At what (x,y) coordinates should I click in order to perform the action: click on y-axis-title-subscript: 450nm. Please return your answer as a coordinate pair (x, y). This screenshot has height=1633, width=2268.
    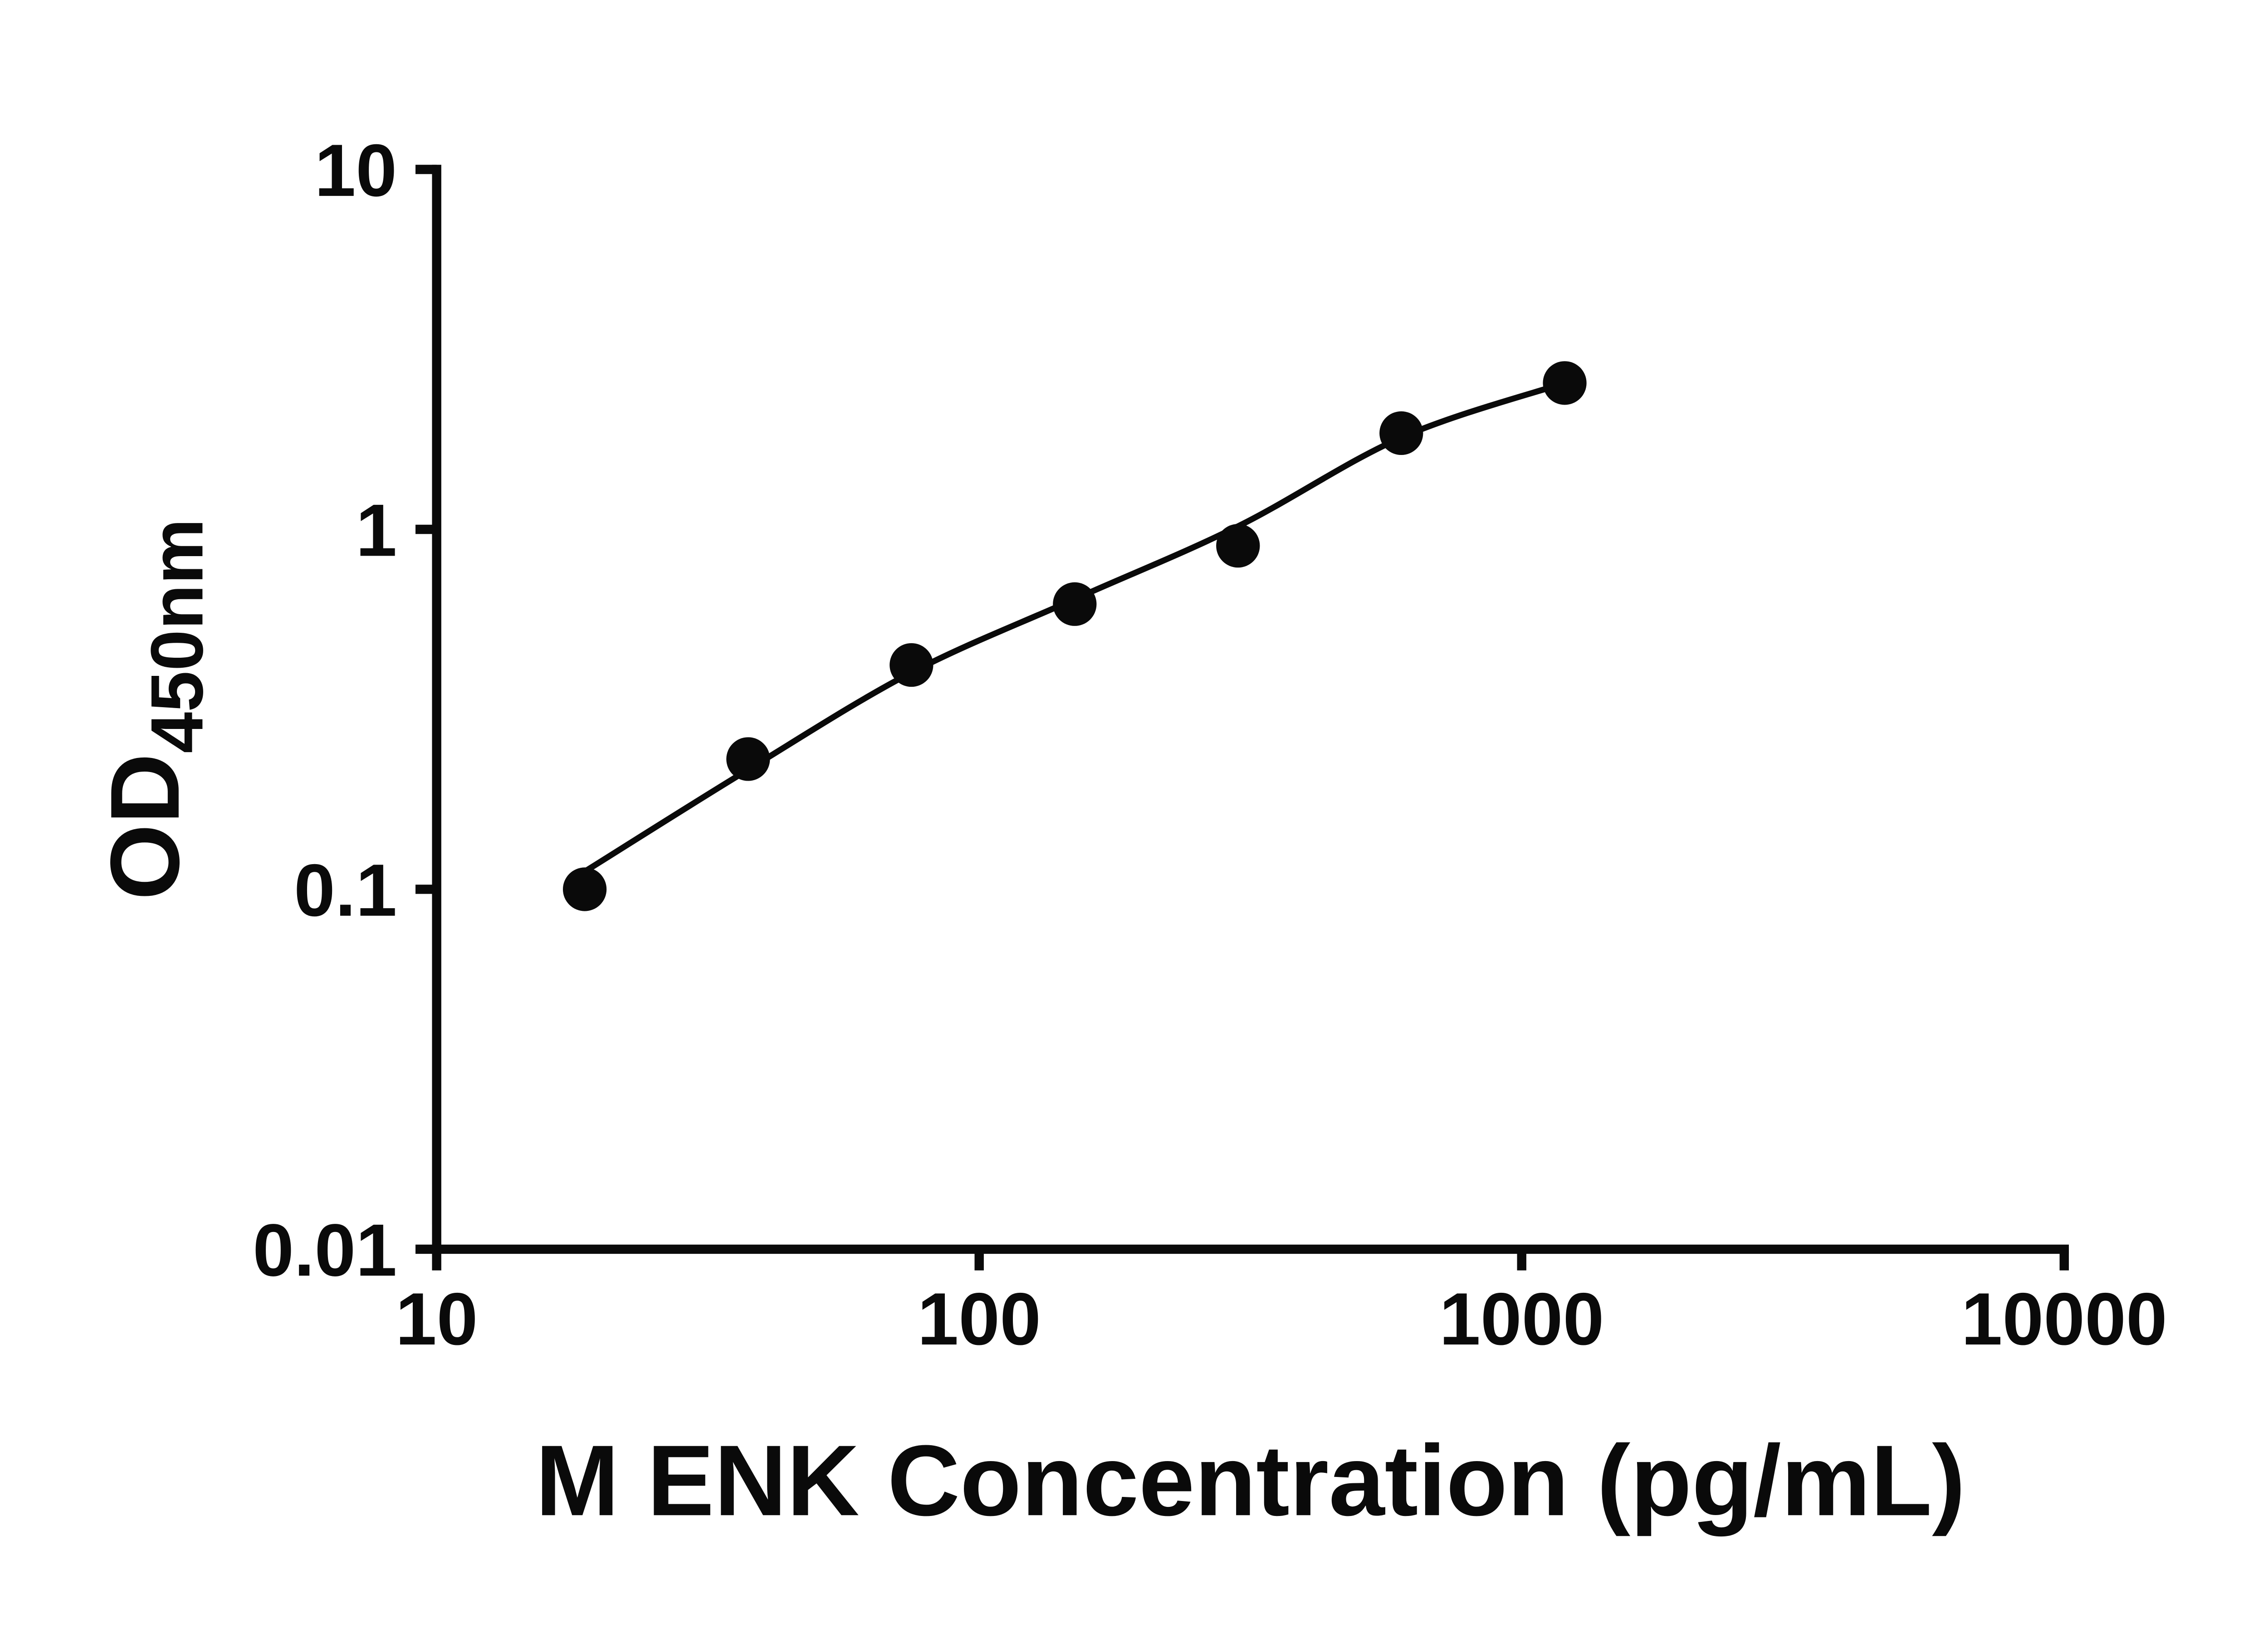
    Looking at the image, I should click on (177, 635).